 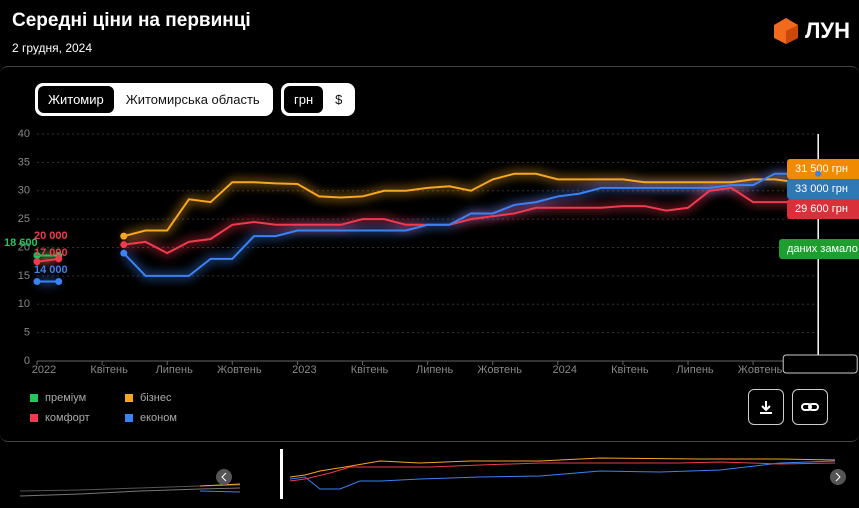 What do you see at coordinates (51, 270) in the screenshot?
I see `point-label: 14 000` at bounding box center [51, 270].